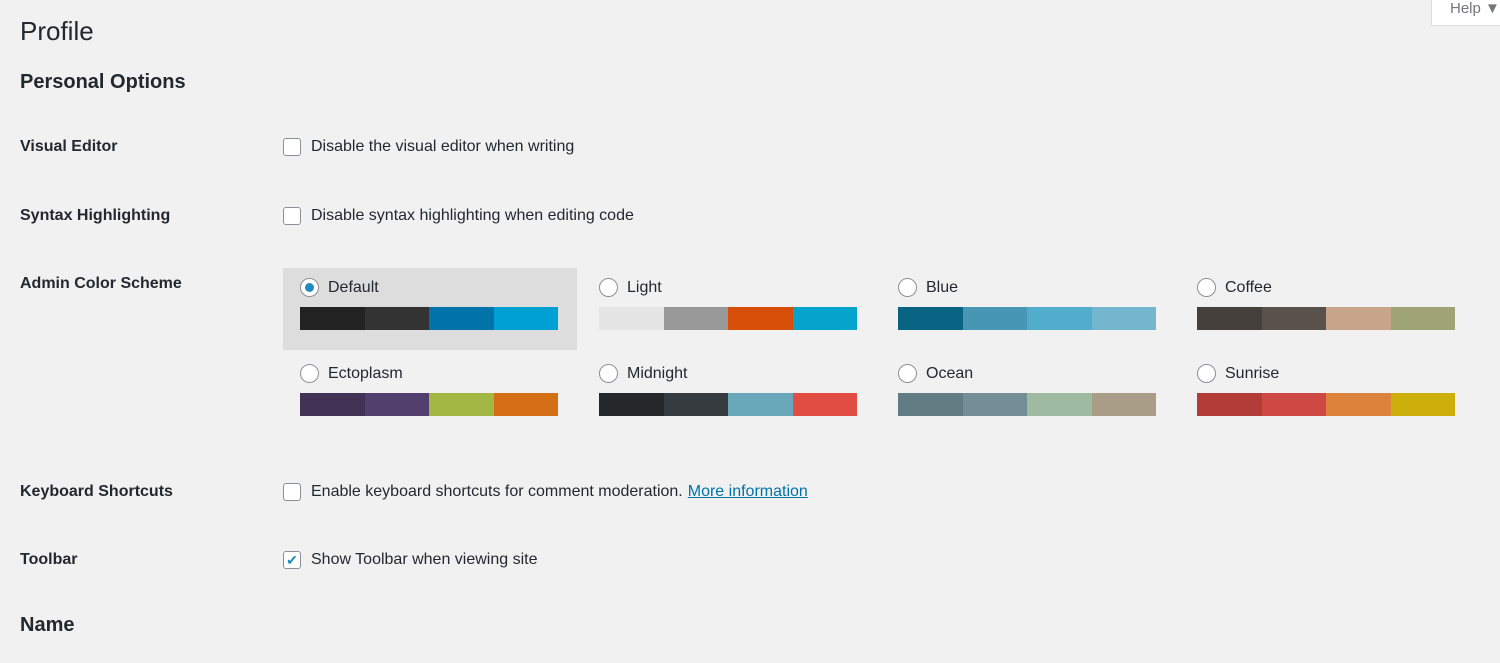 The height and width of the screenshot is (663, 1500). I want to click on toolbar-option: ✔ Show Toolbar when viewing site, so click(410, 560).